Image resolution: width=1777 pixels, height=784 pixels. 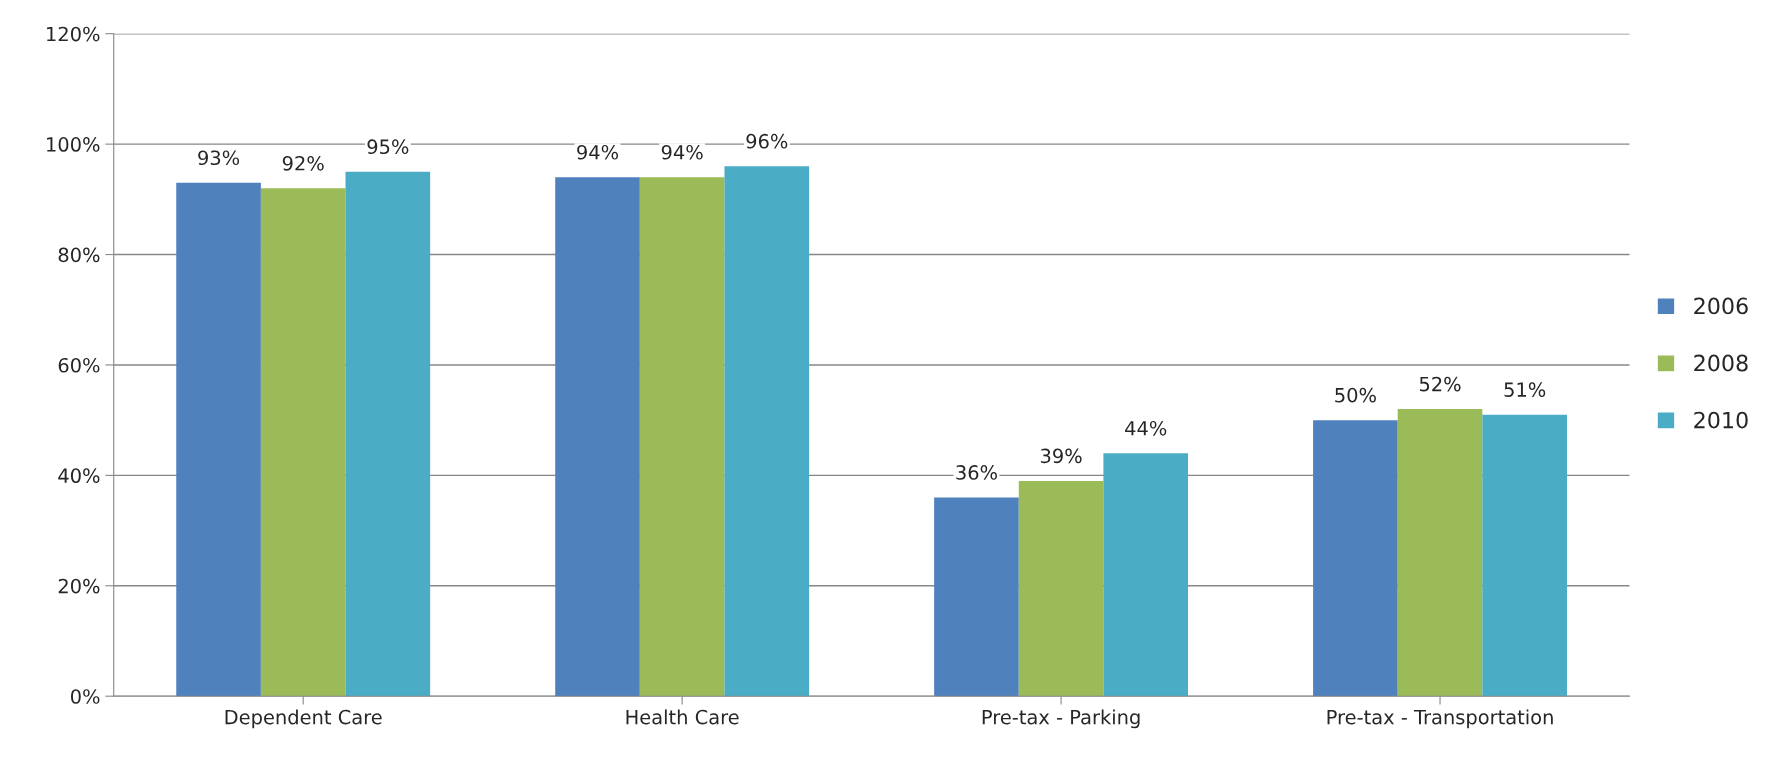 What do you see at coordinates (767, 141) in the screenshot?
I see `data-label: 96%` at bounding box center [767, 141].